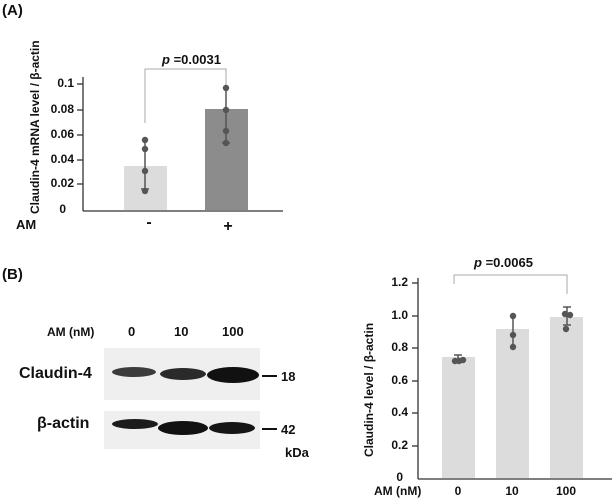 The height and width of the screenshot is (501, 616). I want to click on blot-header-label: AM (nM), so click(71, 332).